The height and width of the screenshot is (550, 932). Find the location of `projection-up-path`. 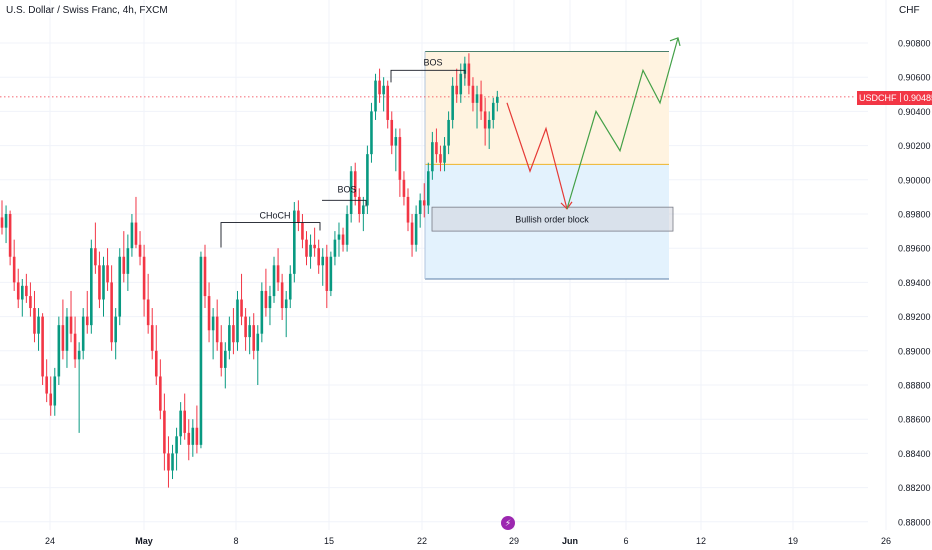

projection-up-path is located at coordinates (622, 123).